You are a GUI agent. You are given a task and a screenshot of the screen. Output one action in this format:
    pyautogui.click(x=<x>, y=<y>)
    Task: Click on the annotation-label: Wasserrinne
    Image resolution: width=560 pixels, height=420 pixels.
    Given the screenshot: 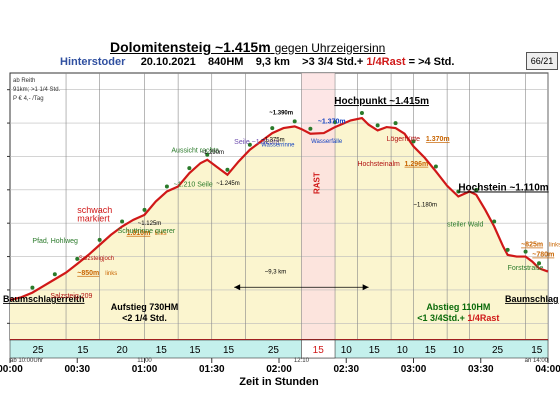 What is the action you would take?
    pyautogui.click(x=278, y=145)
    